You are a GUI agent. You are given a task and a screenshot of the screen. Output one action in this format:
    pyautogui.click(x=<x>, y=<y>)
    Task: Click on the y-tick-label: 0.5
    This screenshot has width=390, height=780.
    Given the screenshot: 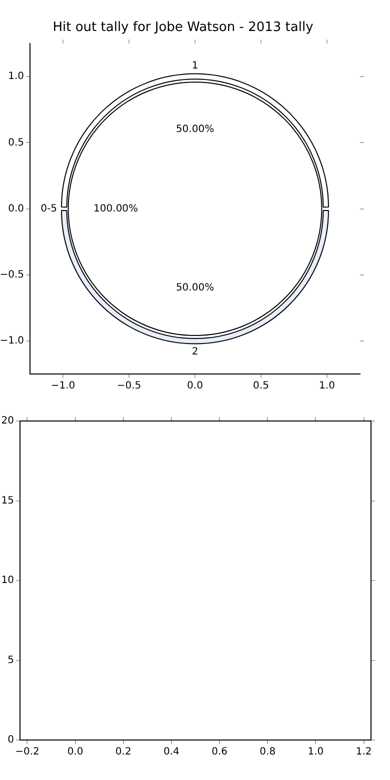 What is the action you would take?
    pyautogui.click(x=16, y=142)
    